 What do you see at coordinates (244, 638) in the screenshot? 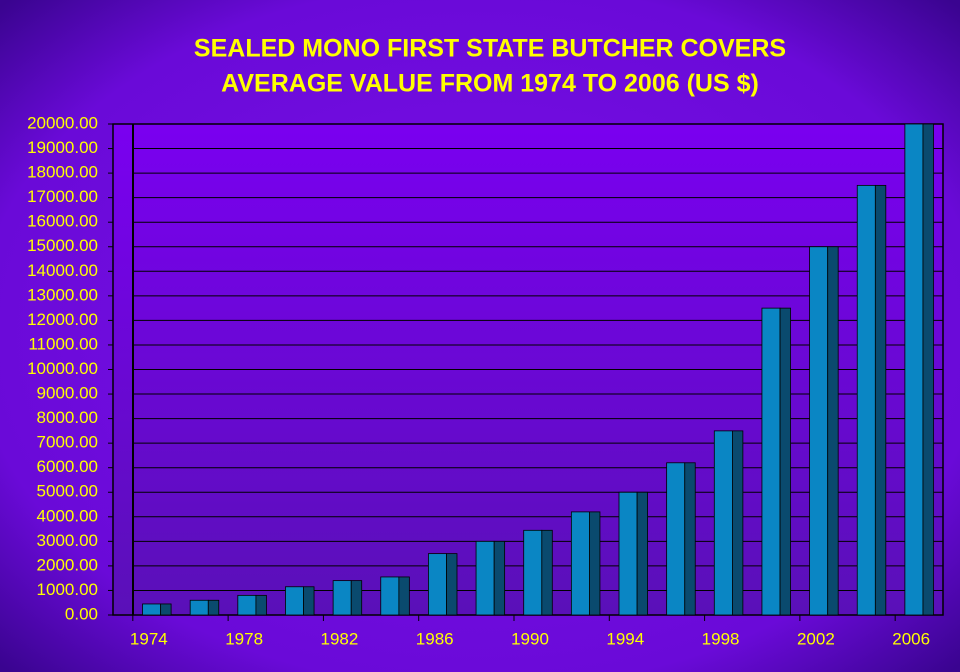
I see `x-tick-label: 1978` at bounding box center [244, 638].